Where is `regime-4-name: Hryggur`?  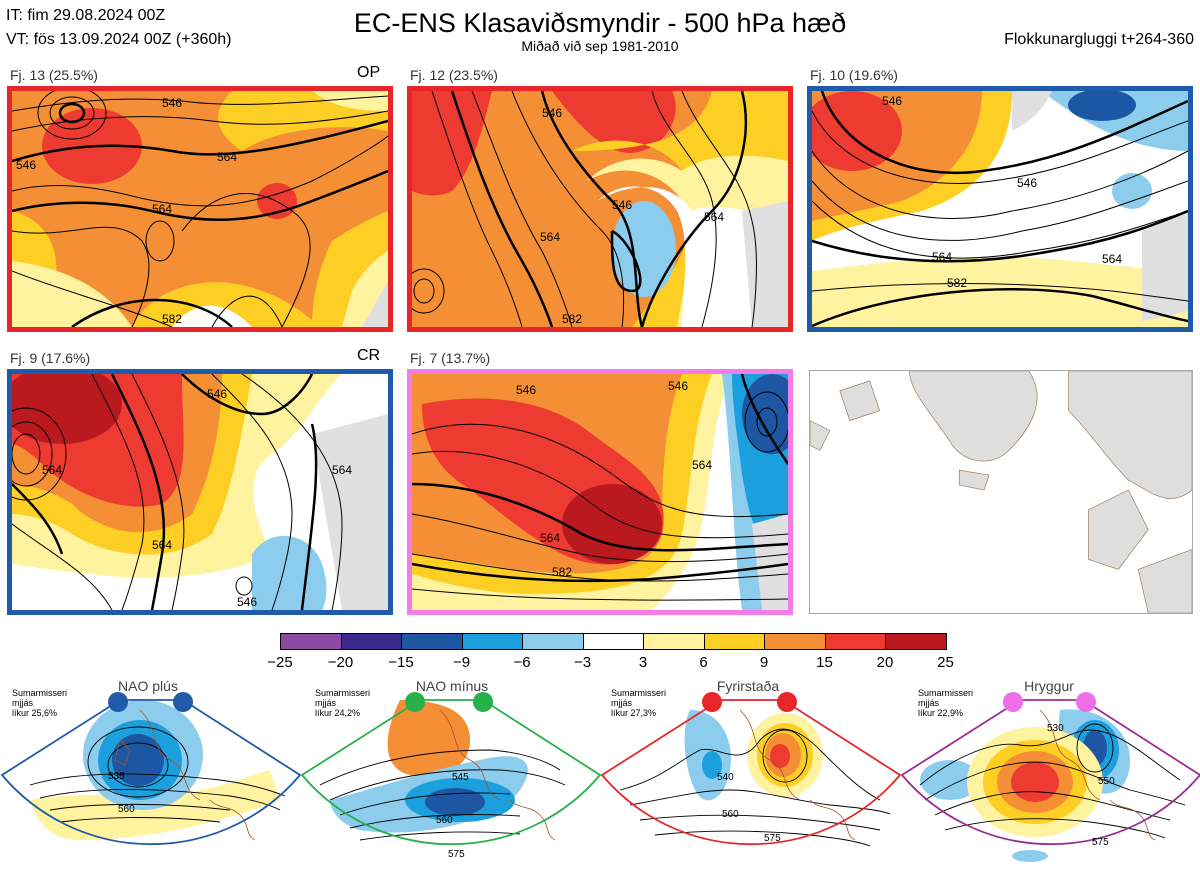 regime-4-name: Hryggur is located at coordinates (1049, 686).